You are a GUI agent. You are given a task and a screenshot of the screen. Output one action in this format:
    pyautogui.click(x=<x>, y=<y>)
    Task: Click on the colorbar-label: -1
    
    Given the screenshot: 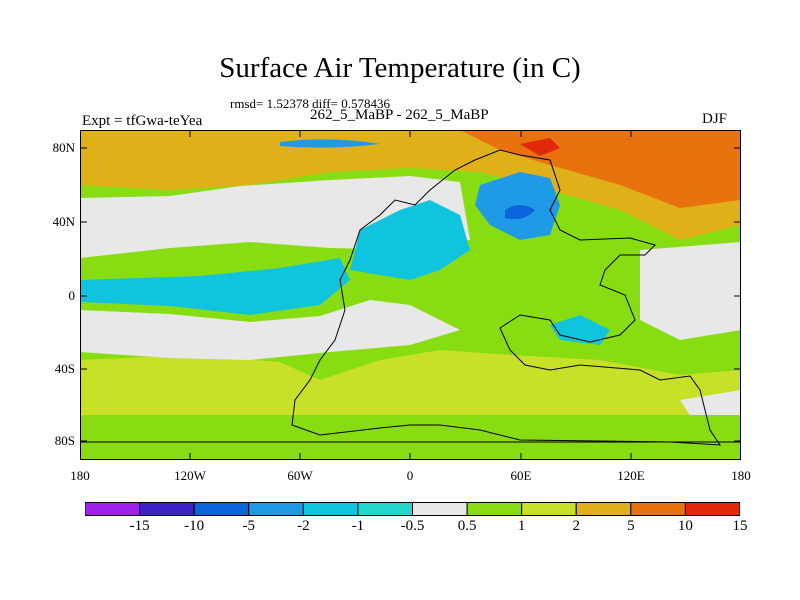 What is the action you would take?
    pyautogui.click(x=358, y=526)
    